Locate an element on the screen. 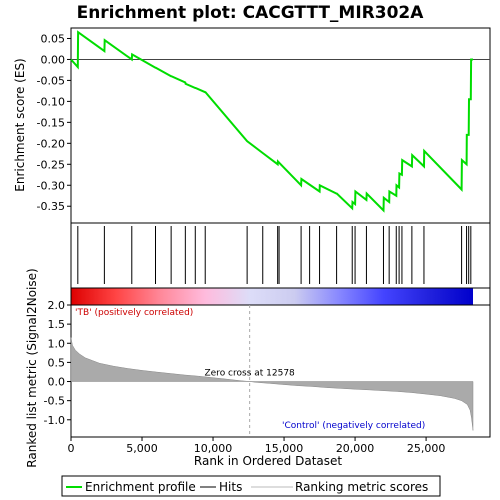 The image size is (500, 500). es-y-tick-label: -0.30 is located at coordinates (51, 185).